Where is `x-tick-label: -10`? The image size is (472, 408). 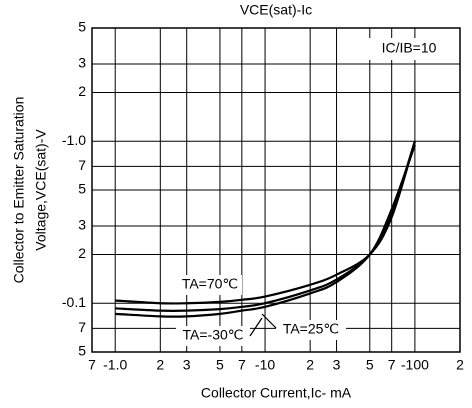
x-tick-label: -10 is located at coordinates (265, 365).